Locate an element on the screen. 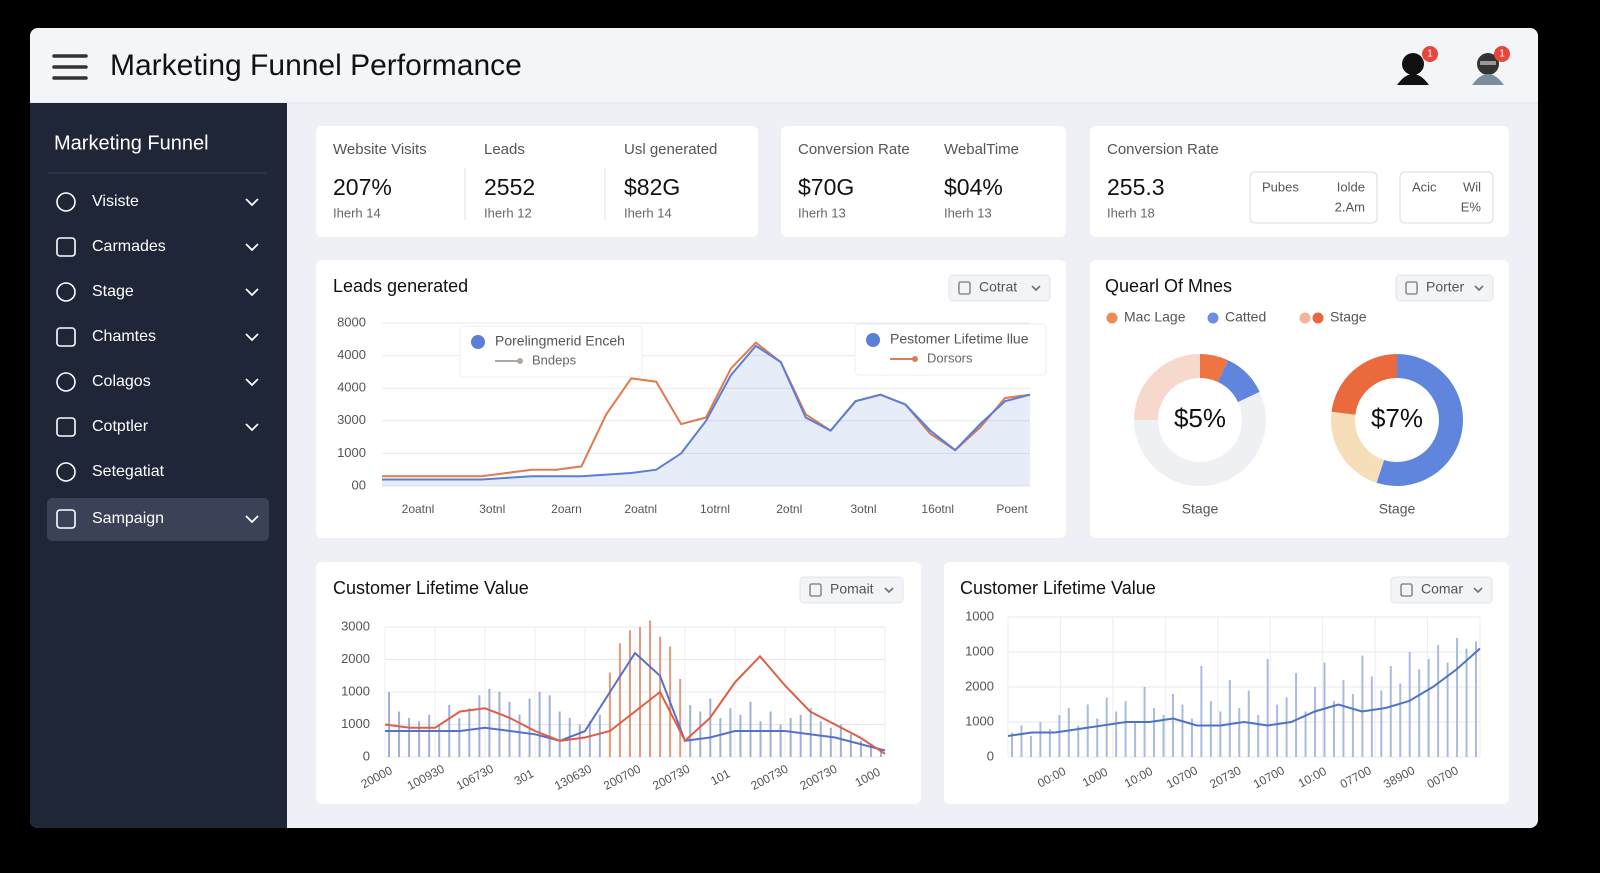 The image size is (1600, 873). nav-item: Chamtes is located at coordinates (124, 336).